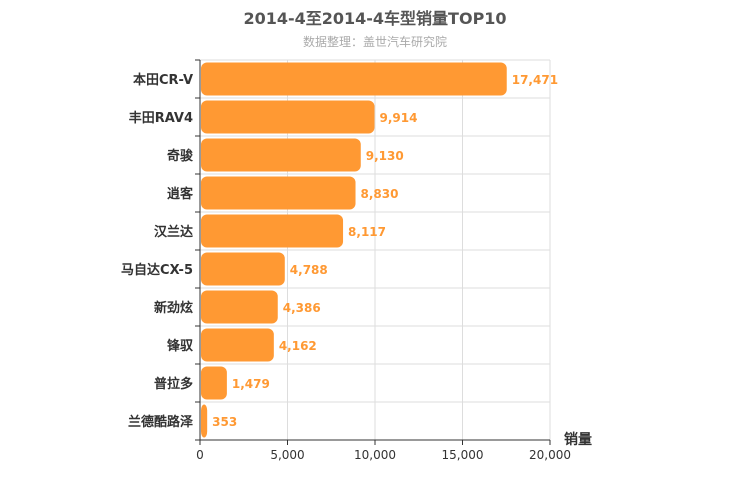  Describe the element at coordinates (224, 422) in the screenshot. I see `value-label: 353` at that location.